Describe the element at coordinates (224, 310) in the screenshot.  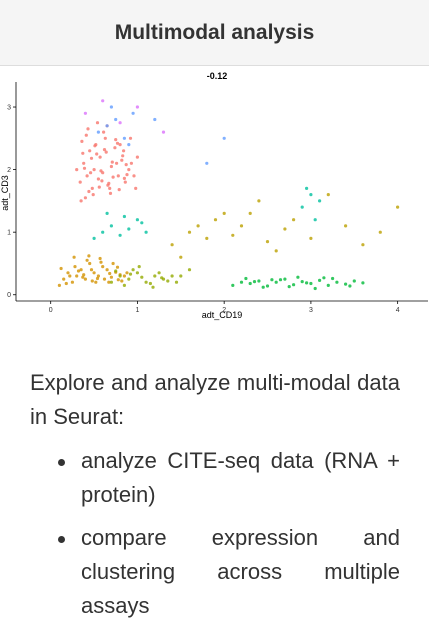
I see `x-tick-label: 2` at that location.